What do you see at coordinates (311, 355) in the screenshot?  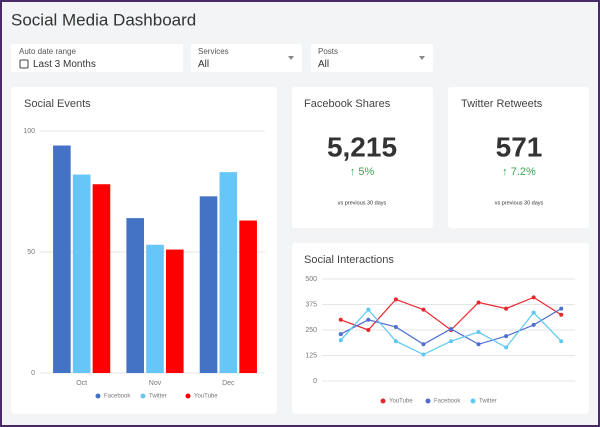 I see `y-tick-label: 125` at bounding box center [311, 355].